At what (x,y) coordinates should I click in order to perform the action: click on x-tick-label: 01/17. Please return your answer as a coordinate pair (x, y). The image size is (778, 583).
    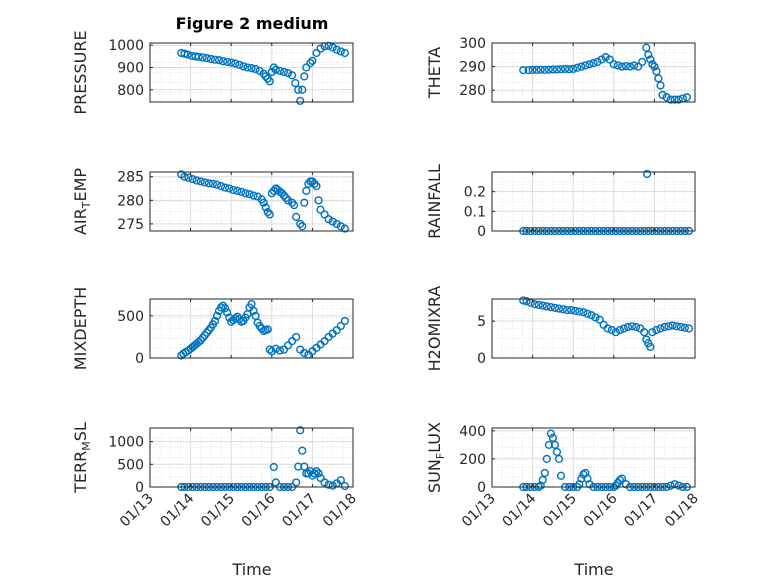
    Looking at the image, I should click on (641, 511).